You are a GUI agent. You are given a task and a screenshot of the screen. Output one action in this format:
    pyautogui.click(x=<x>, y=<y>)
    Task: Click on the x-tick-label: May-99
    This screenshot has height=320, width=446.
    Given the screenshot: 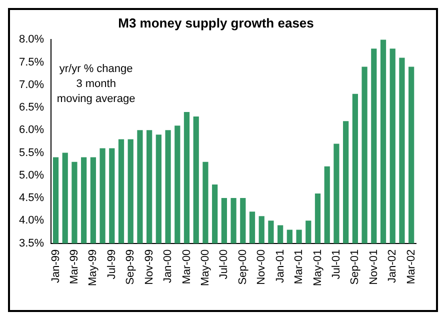 What is the action you would take?
    pyautogui.click(x=93, y=267)
    